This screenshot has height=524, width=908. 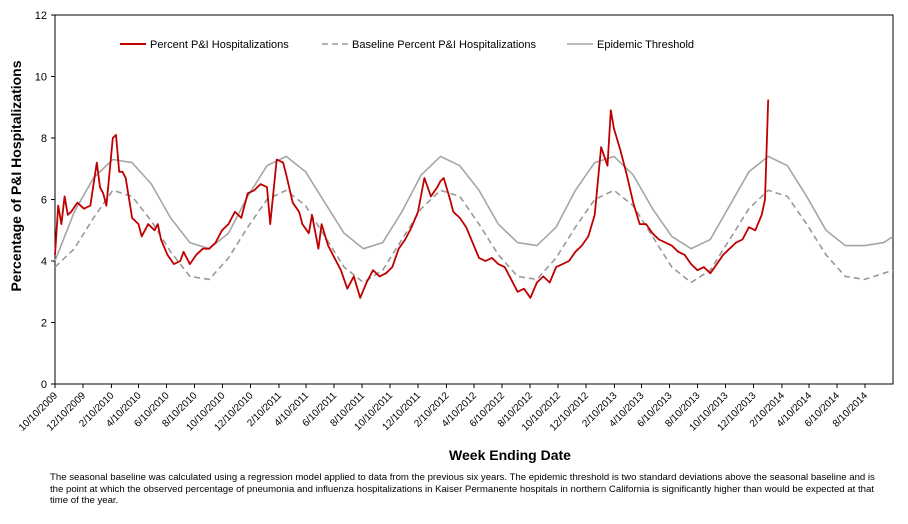 What do you see at coordinates (645, 45) in the screenshot?
I see `legend-label-3: Epidemic Threshold` at bounding box center [645, 45].